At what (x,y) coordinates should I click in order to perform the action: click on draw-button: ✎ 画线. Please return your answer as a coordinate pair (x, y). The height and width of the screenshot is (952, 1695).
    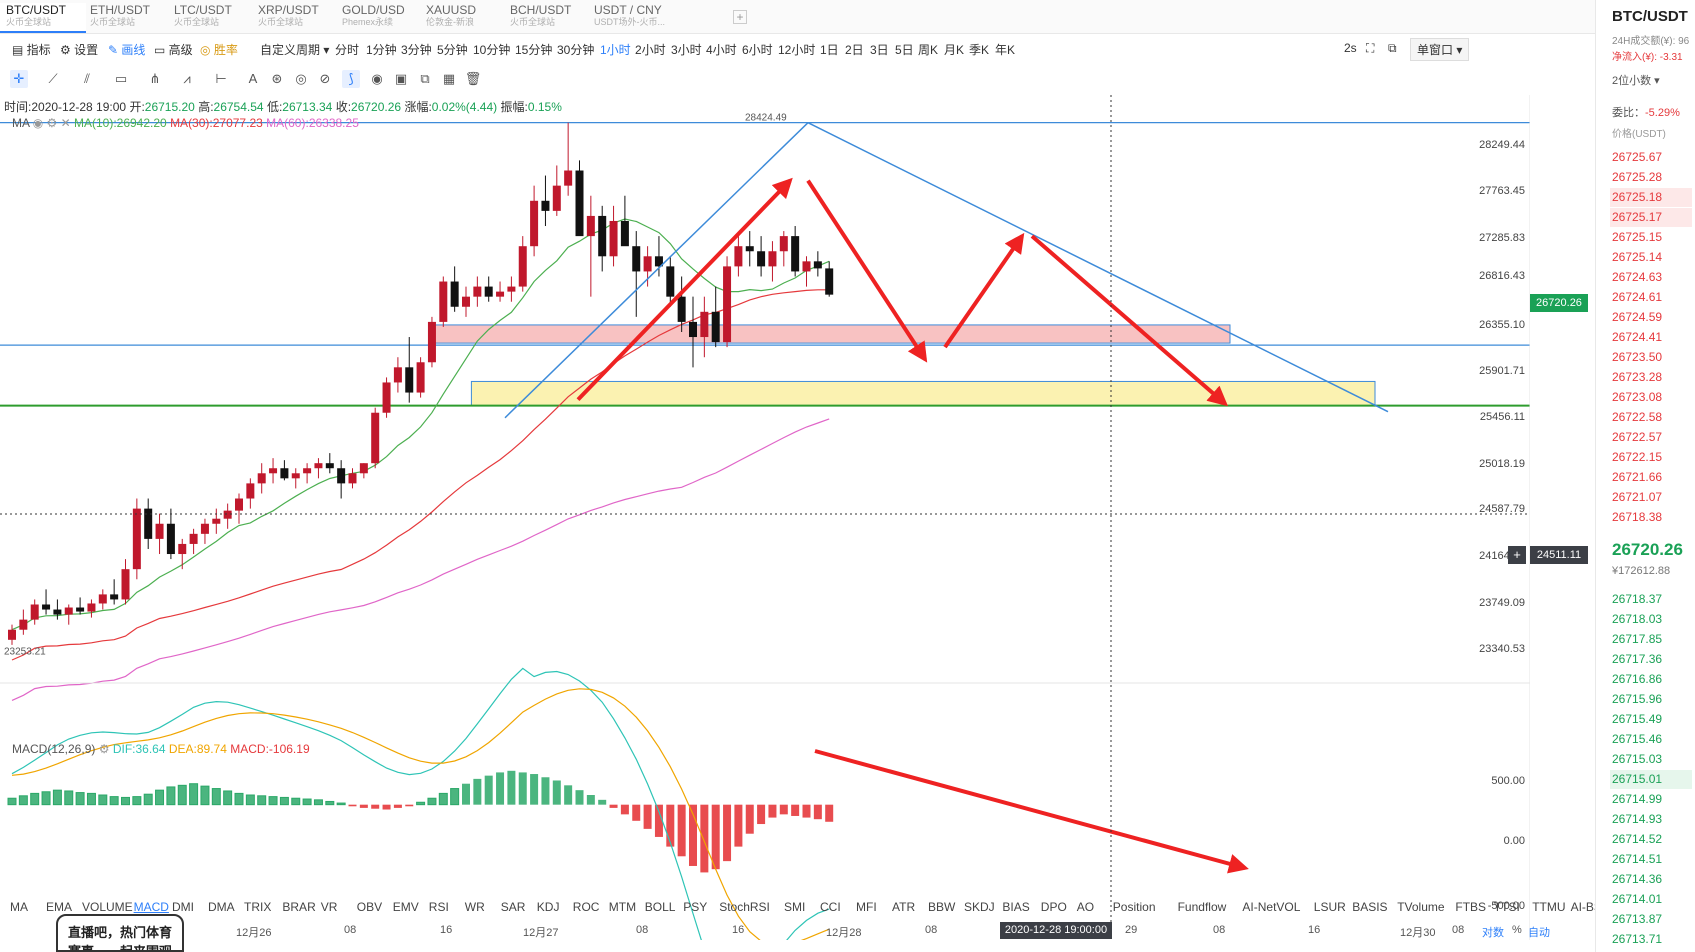
    Looking at the image, I should click on (127, 50).